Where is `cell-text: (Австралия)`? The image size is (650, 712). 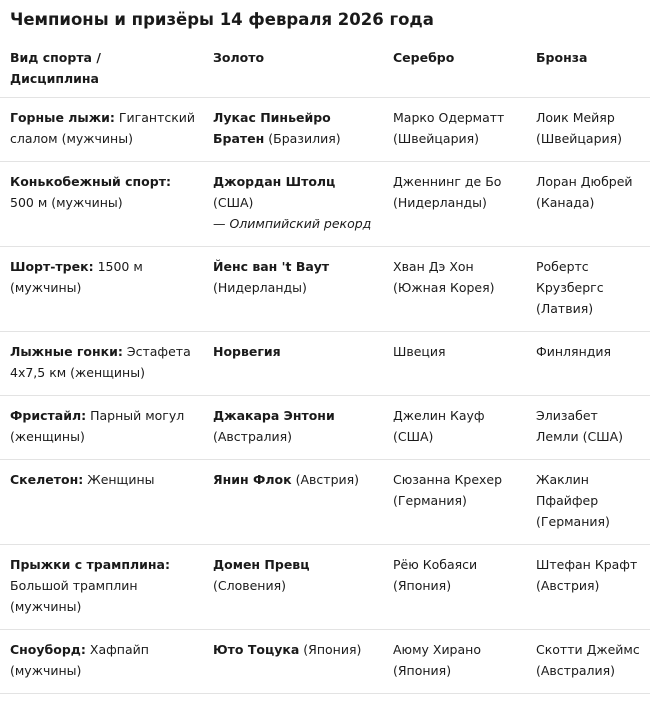 cell-text: (Австралия) is located at coordinates (253, 436).